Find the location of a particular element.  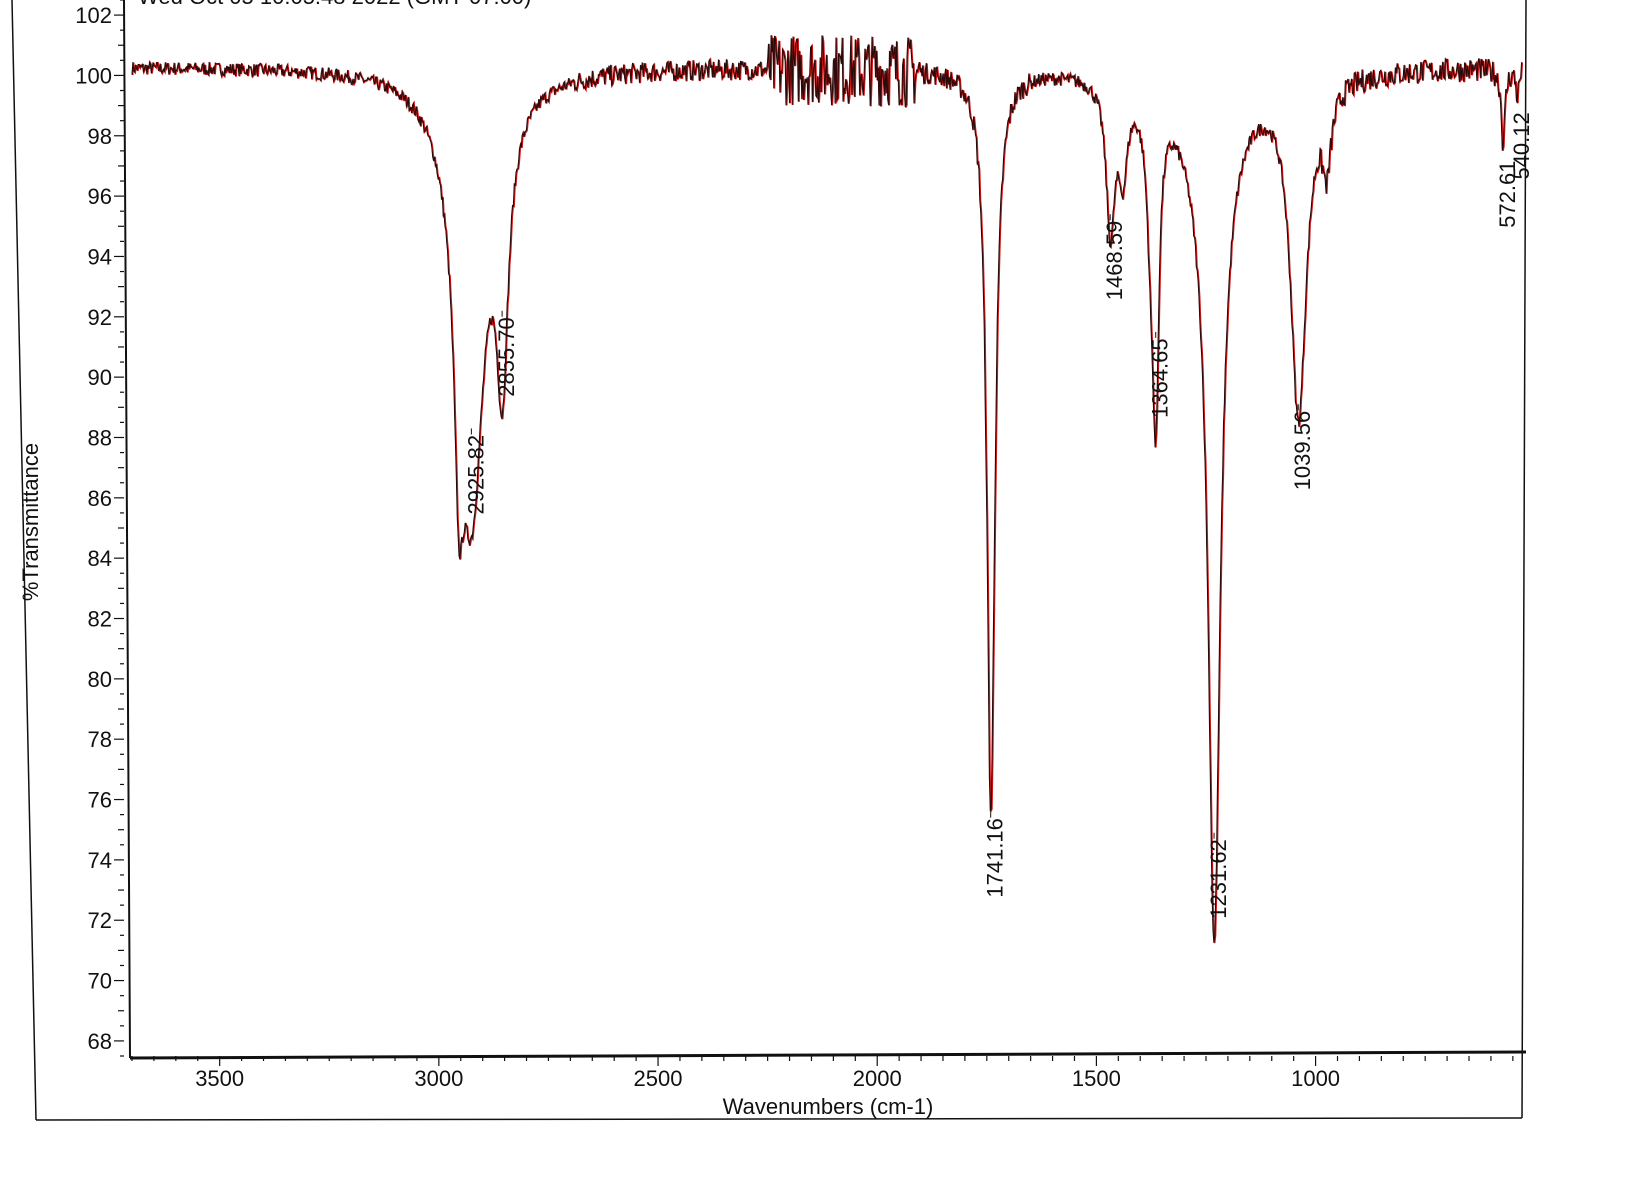

peak-label: 2855.70 is located at coordinates (506, 357).